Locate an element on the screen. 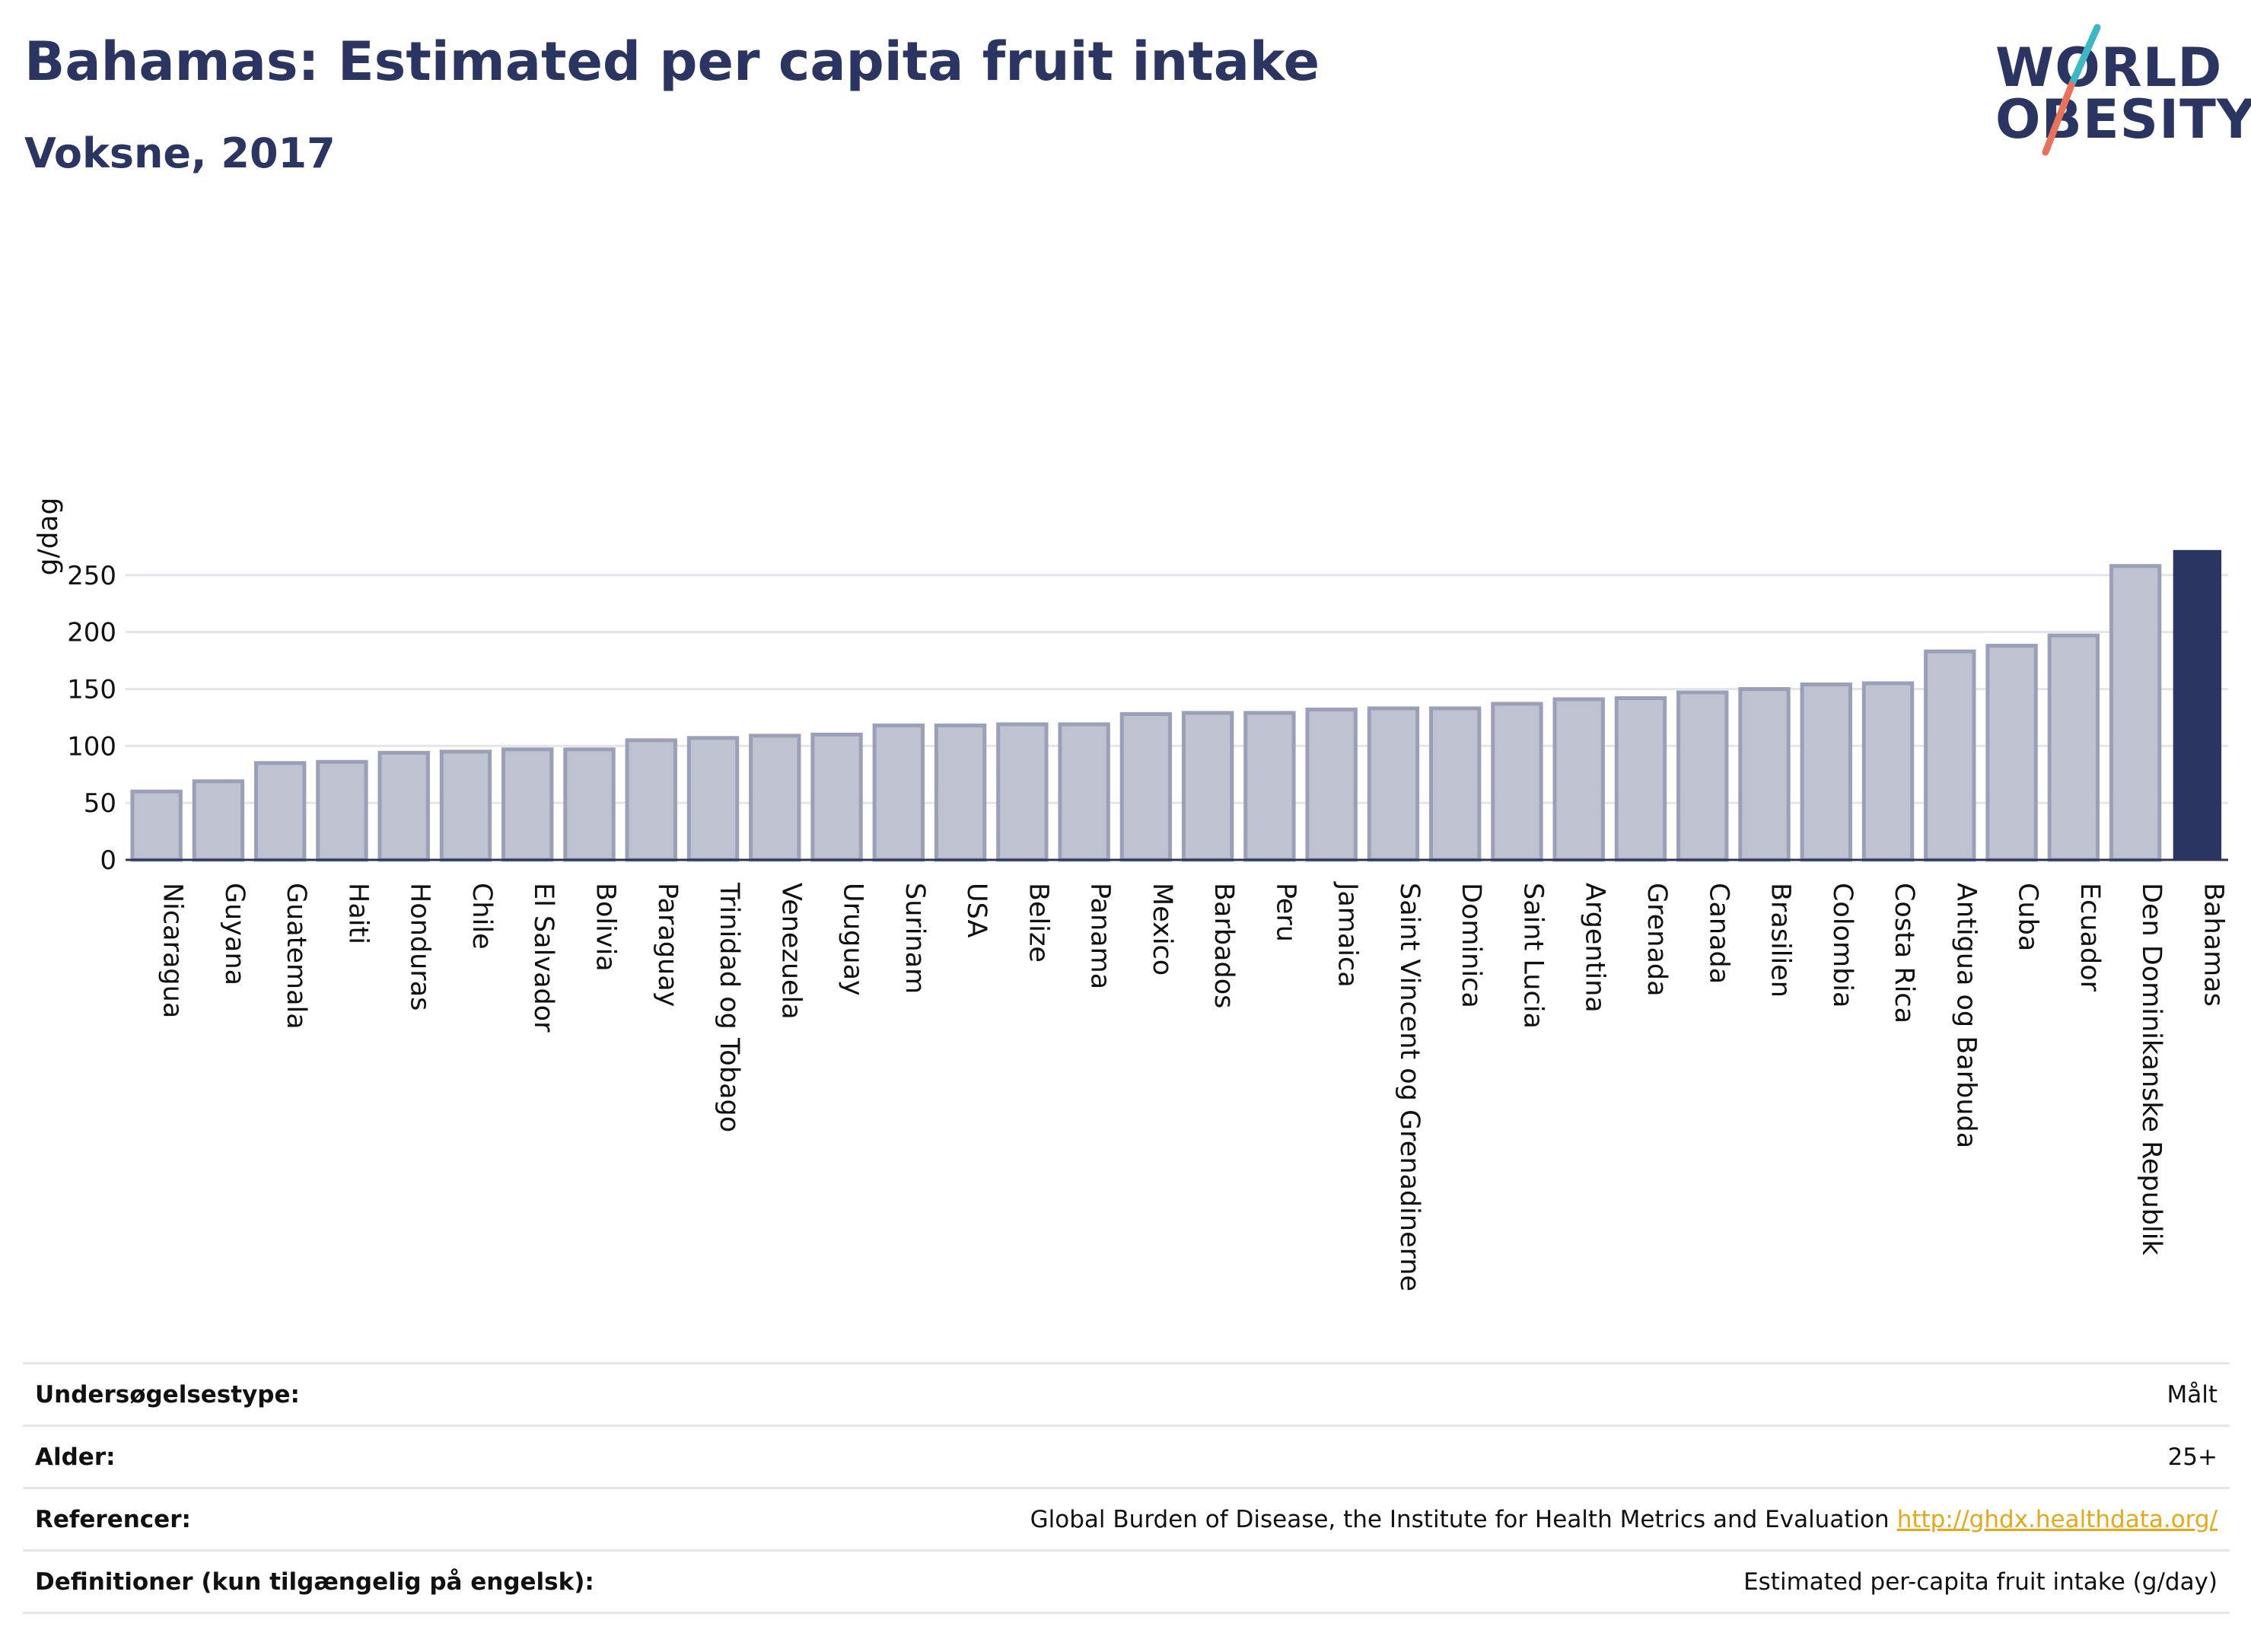 This screenshot has height=1652, width=2251. x-tick-label: Canada is located at coordinates (1718, 933).